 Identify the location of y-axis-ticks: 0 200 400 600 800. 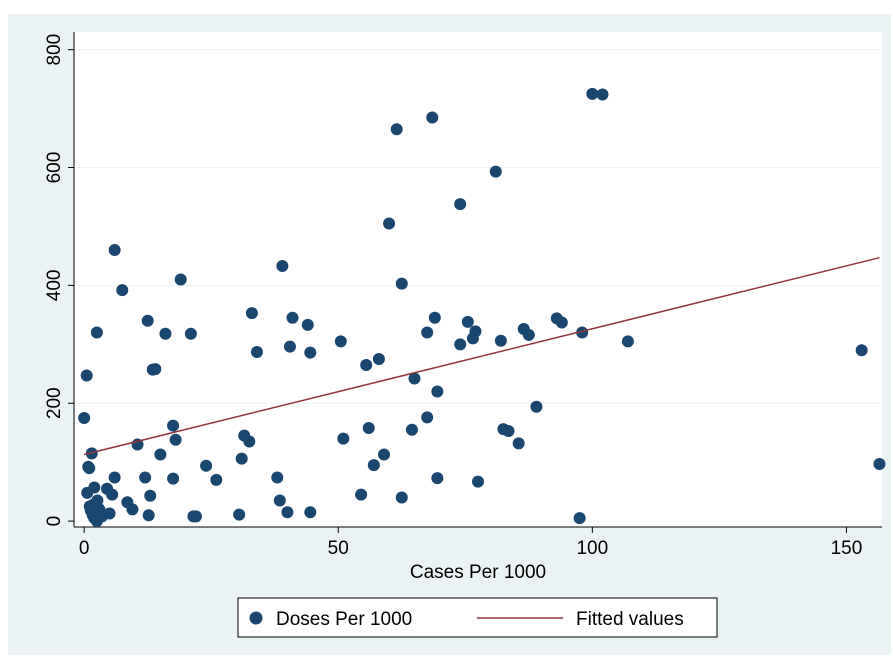
(59, 280).